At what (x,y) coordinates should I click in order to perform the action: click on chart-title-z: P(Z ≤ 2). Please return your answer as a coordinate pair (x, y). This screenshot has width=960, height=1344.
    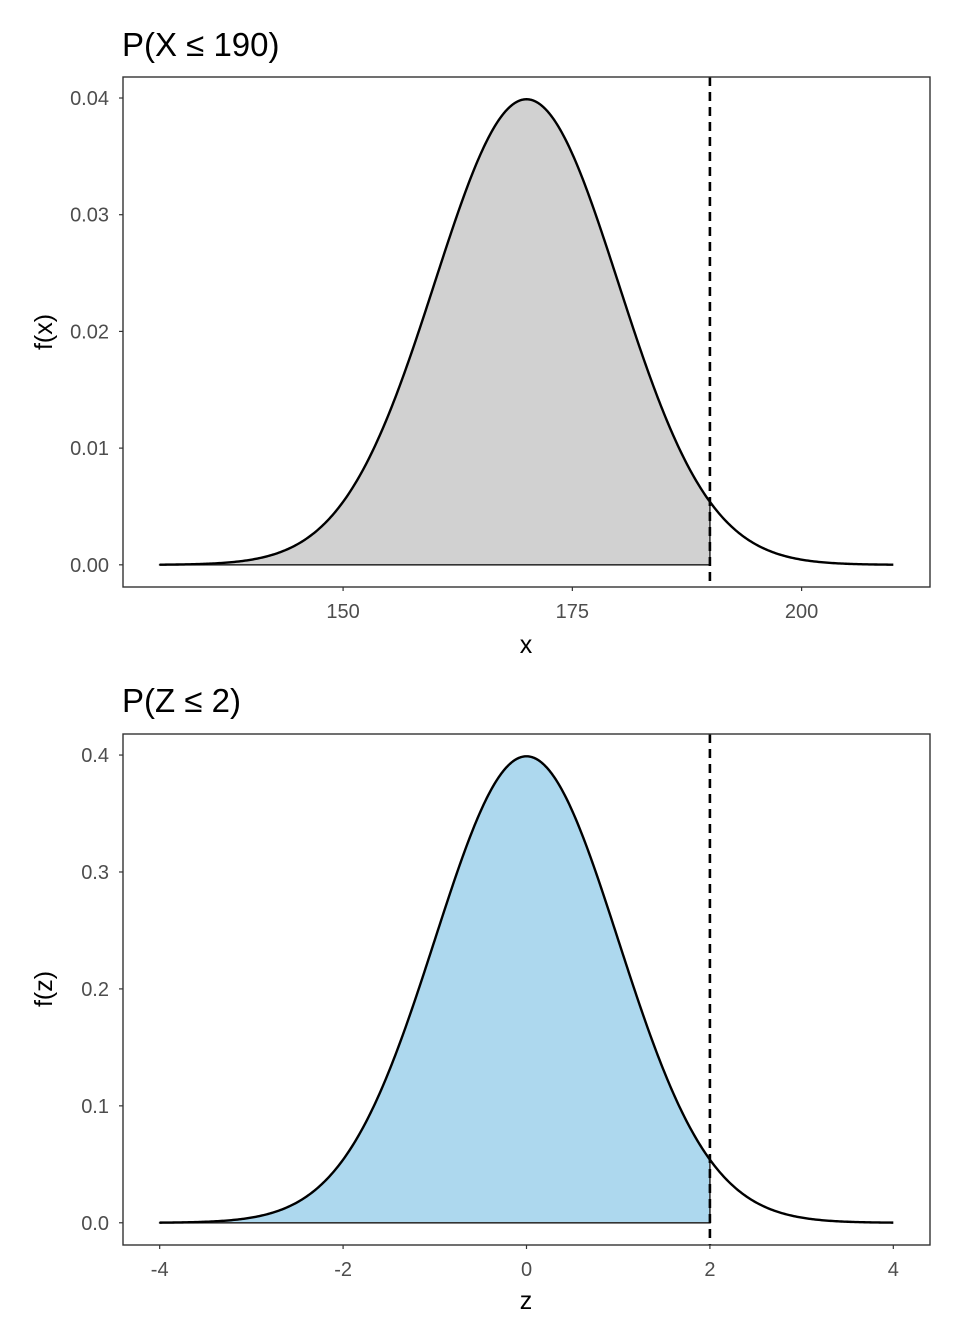
    Looking at the image, I should click on (181, 700).